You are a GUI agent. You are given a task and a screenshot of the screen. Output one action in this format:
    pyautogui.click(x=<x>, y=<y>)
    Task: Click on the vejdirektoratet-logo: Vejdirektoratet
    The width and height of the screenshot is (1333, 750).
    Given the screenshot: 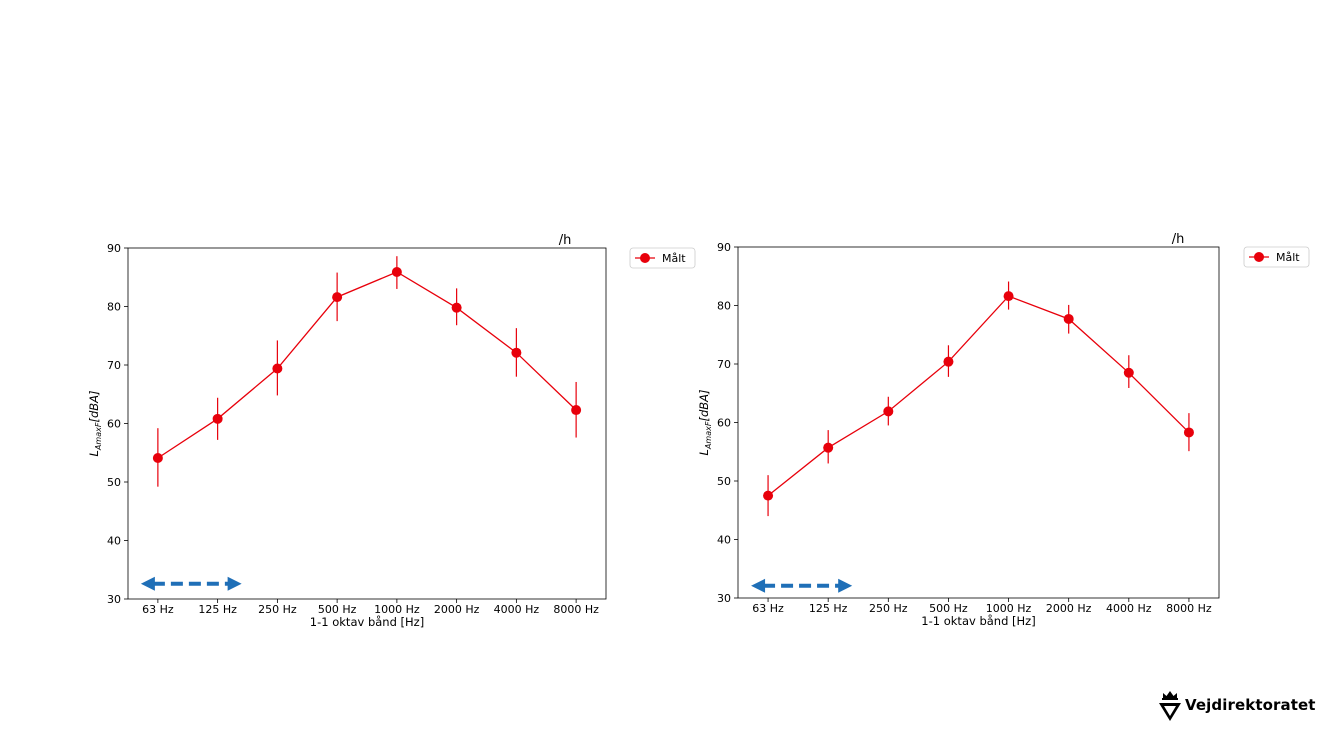 What is the action you would take?
    pyautogui.click(x=1237, y=705)
    